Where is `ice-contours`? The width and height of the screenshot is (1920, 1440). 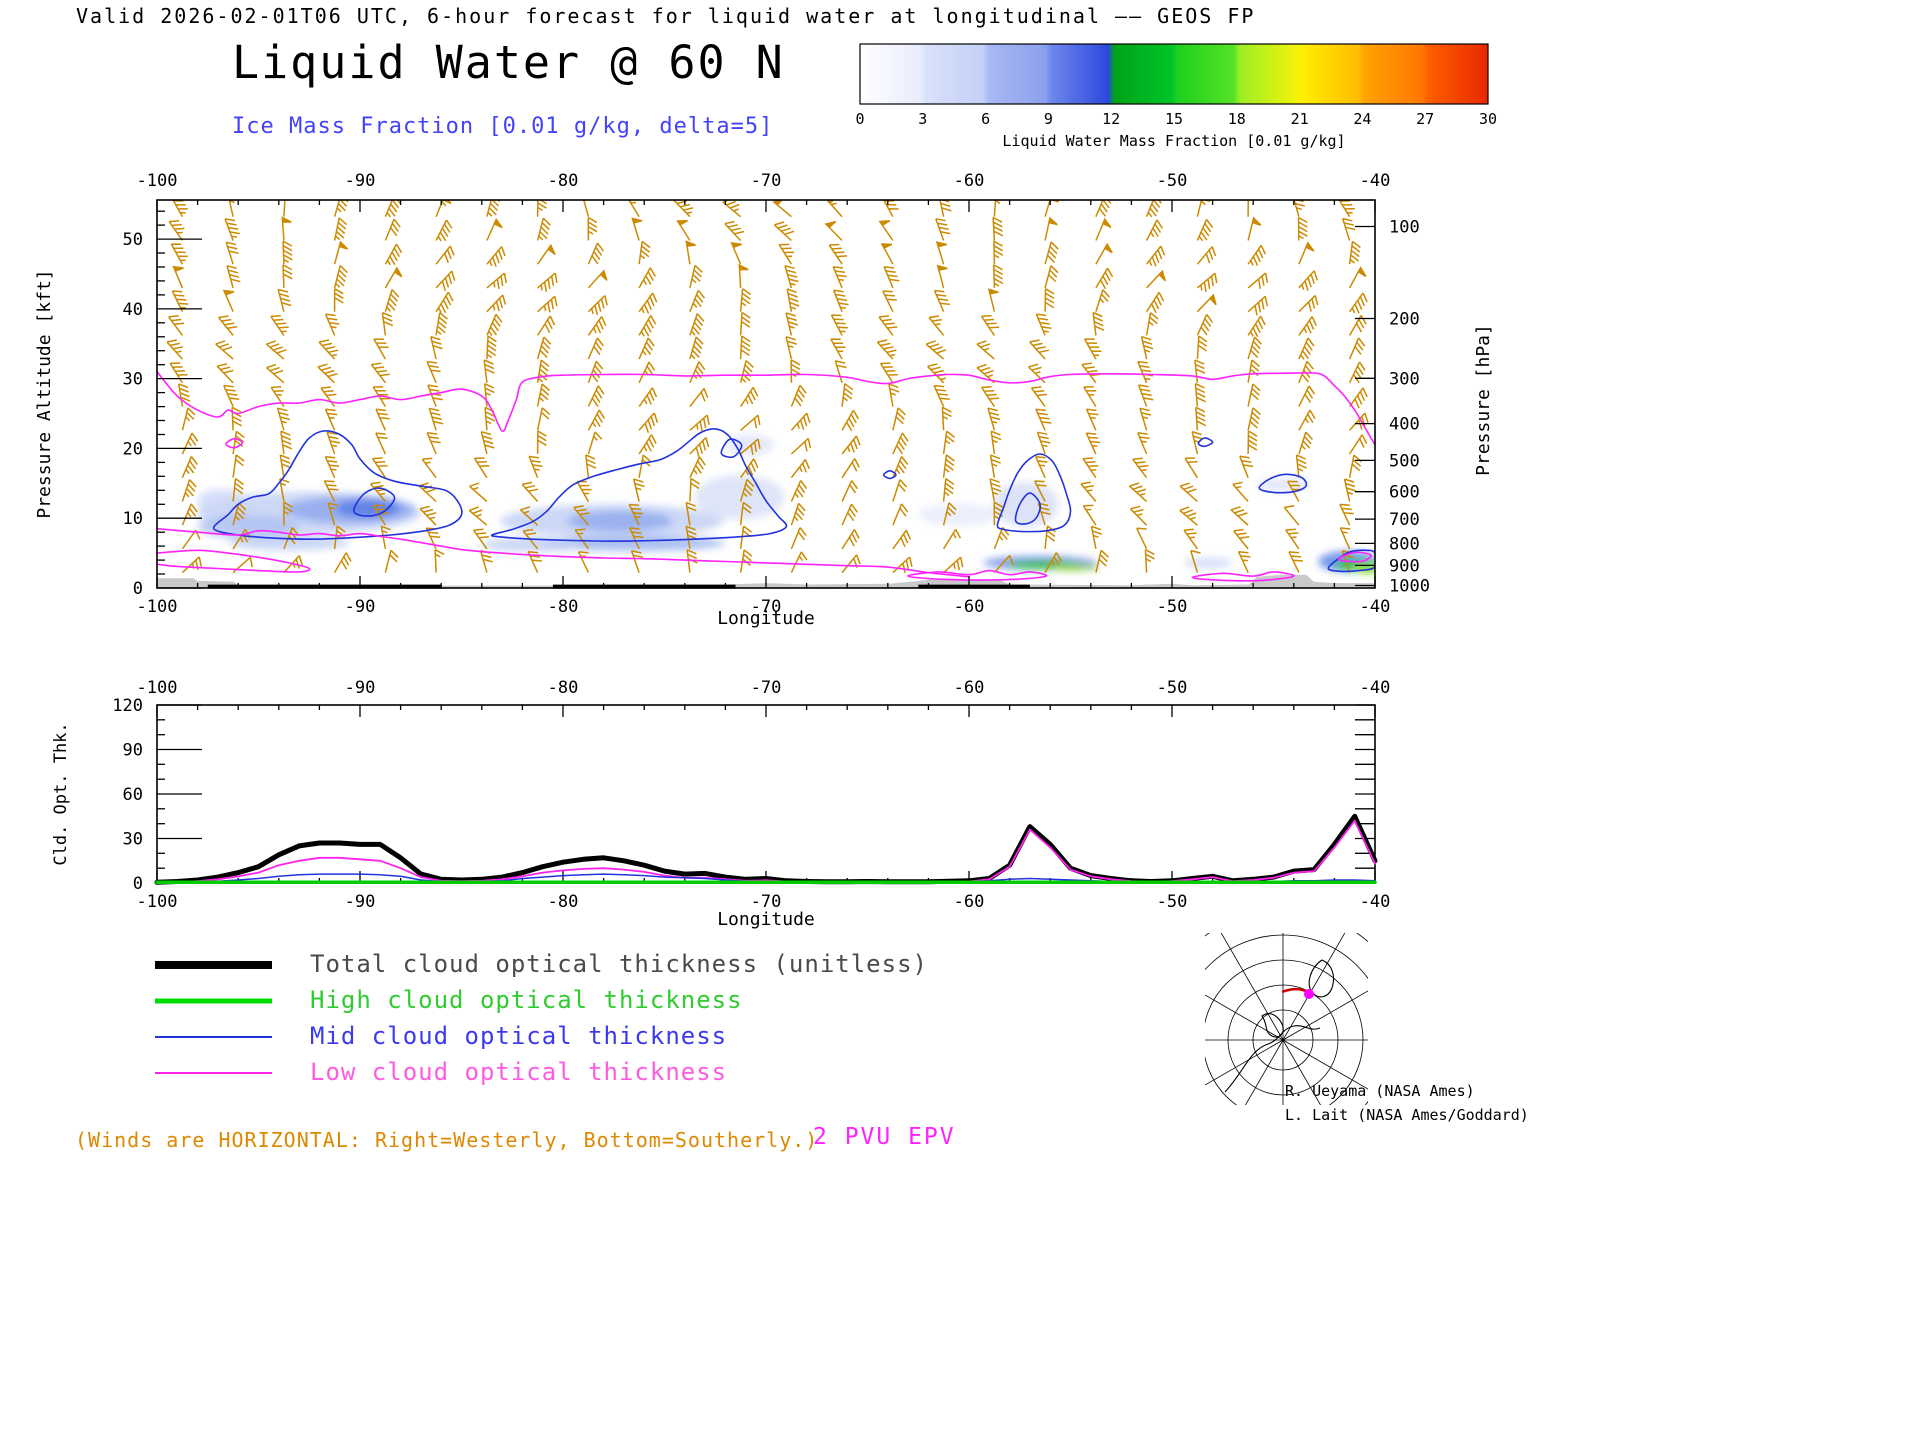
ice-contours is located at coordinates (793, 500).